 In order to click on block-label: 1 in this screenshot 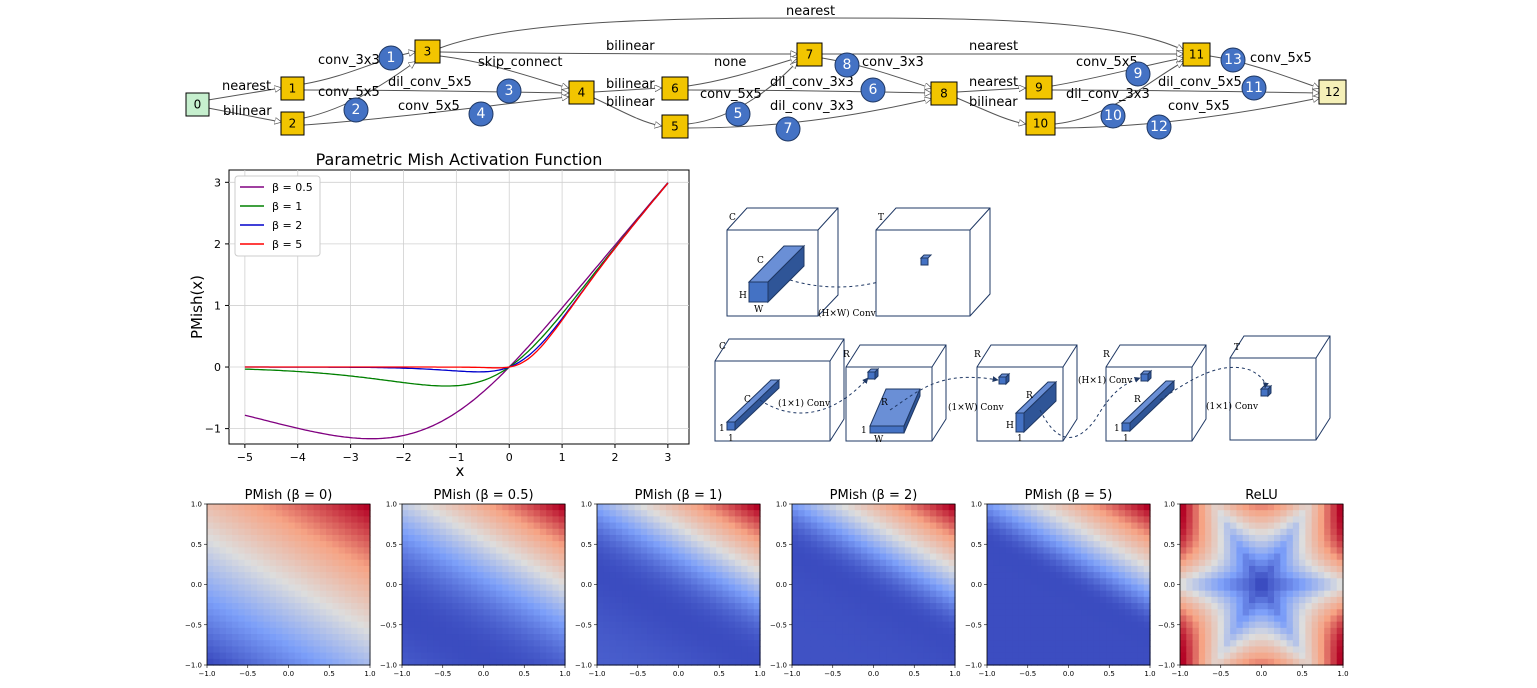, I will do `click(1126, 439)`.